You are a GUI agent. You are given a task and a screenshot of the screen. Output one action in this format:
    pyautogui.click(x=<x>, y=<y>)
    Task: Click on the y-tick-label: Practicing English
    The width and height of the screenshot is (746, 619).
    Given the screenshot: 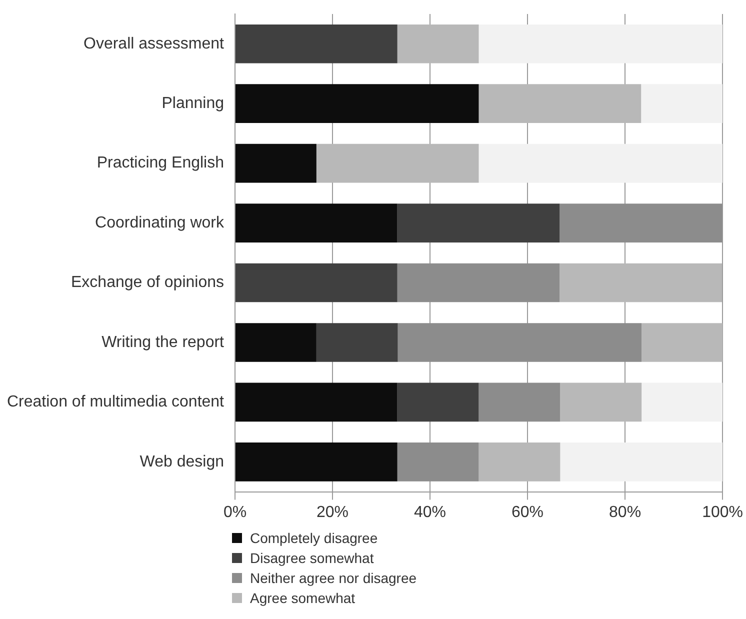 What is the action you would take?
    pyautogui.click(x=160, y=163)
    